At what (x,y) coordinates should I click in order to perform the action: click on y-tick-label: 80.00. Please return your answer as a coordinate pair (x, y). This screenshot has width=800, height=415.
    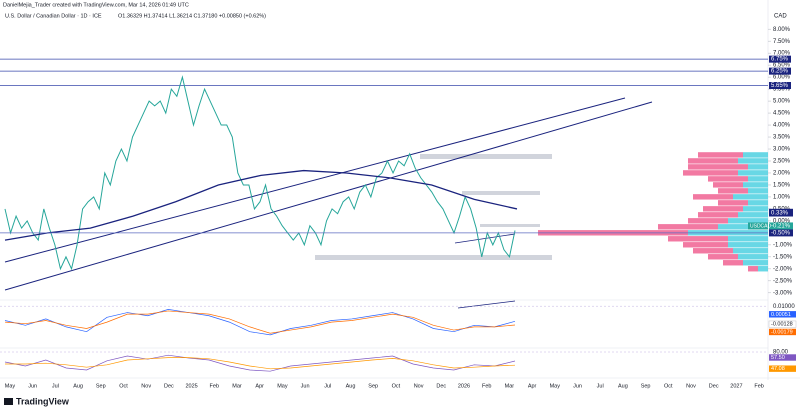
    Looking at the image, I should click on (781, 353).